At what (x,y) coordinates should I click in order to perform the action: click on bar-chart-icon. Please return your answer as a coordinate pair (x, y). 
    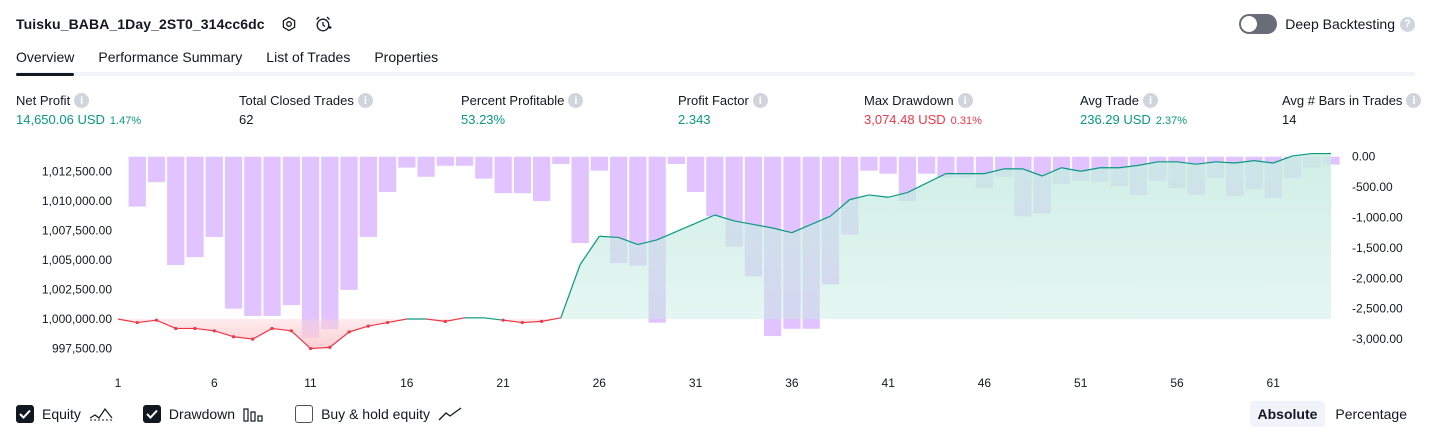
    Looking at the image, I should click on (254, 414).